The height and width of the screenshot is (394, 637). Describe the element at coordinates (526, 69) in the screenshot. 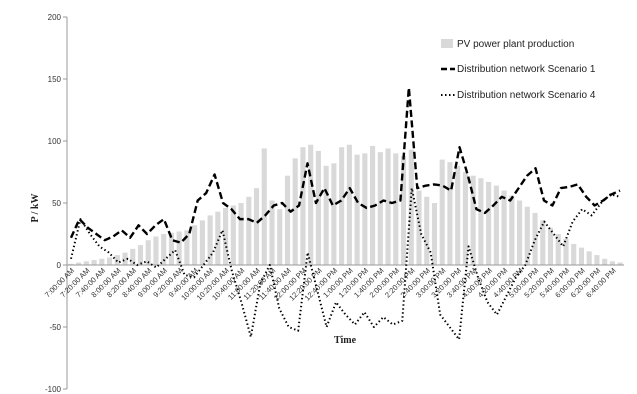

I see `legend-label-scenario1: Distribution network Scenario 1` at that location.